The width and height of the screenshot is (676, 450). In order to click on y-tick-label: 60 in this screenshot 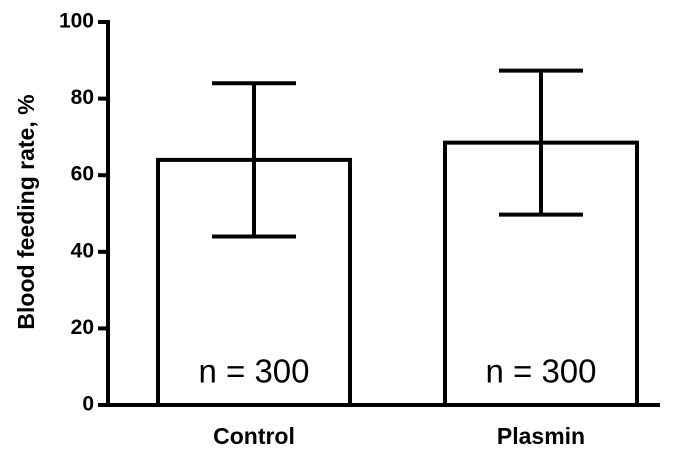, I will do `click(82, 174)`.